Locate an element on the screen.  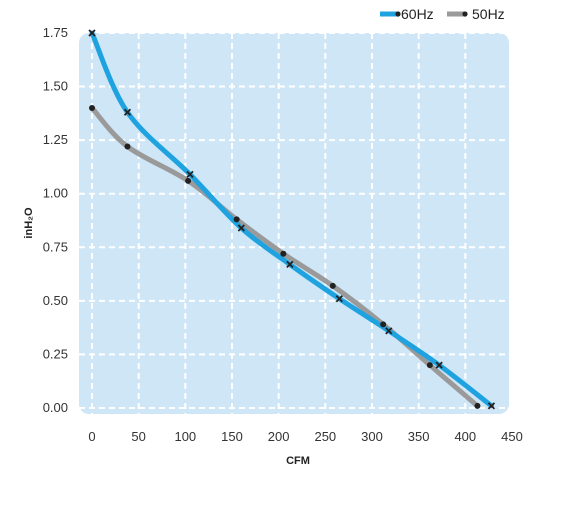
x-axis-label: CFM is located at coordinates (298, 461).